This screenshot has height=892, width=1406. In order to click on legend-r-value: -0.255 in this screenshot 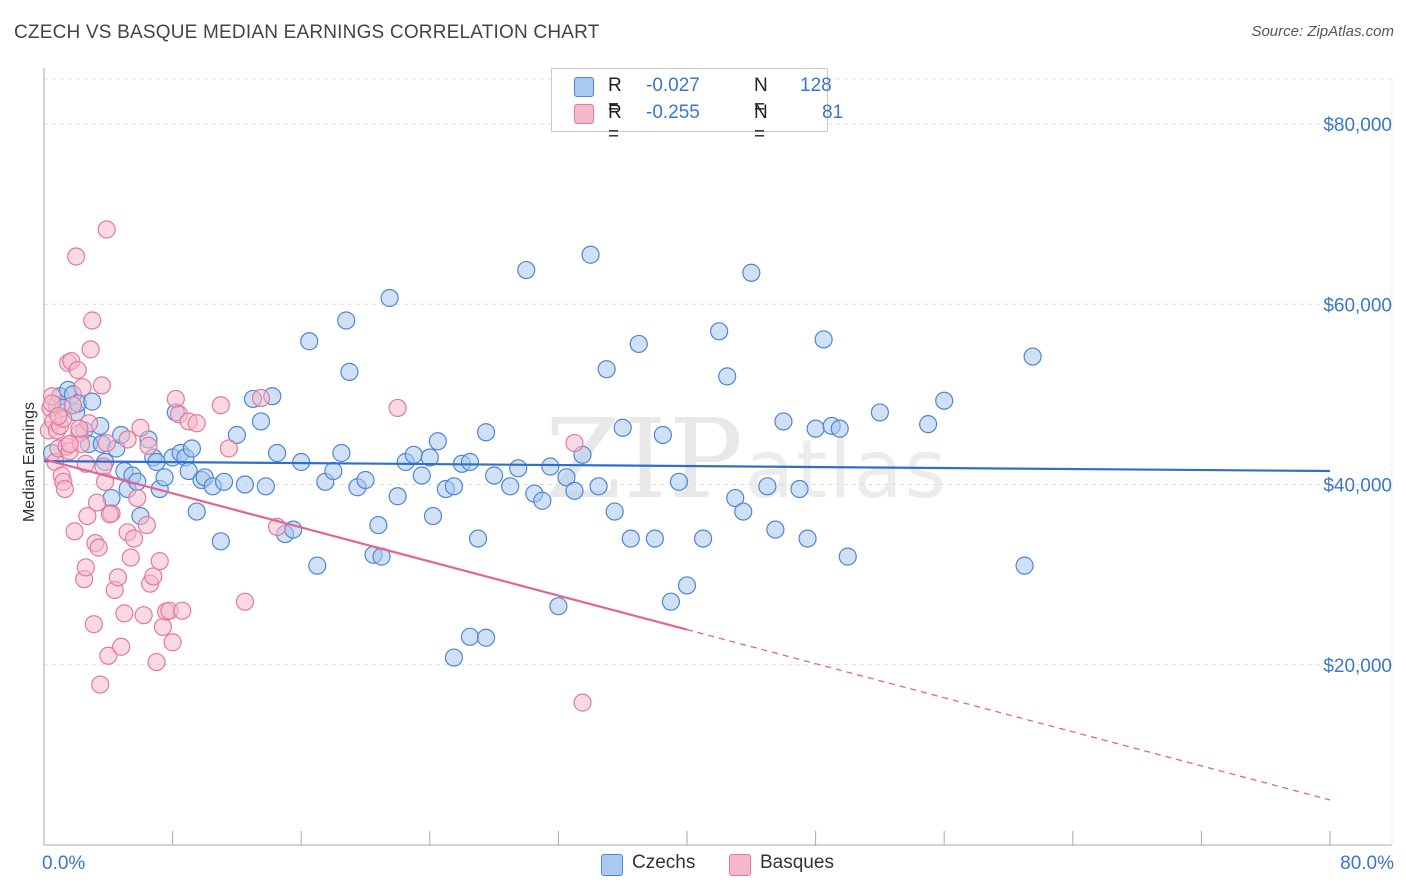, I will do `click(673, 112)`.